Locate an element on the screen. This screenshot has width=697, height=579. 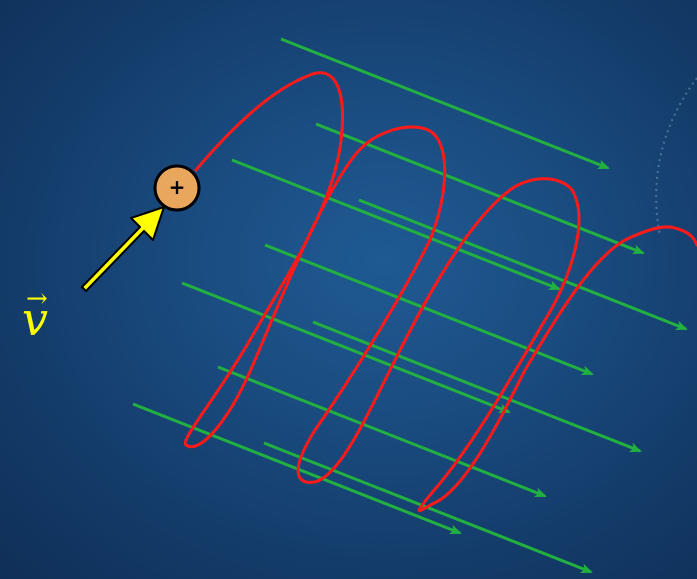
positive-charge-particle is located at coordinates (177, 188).